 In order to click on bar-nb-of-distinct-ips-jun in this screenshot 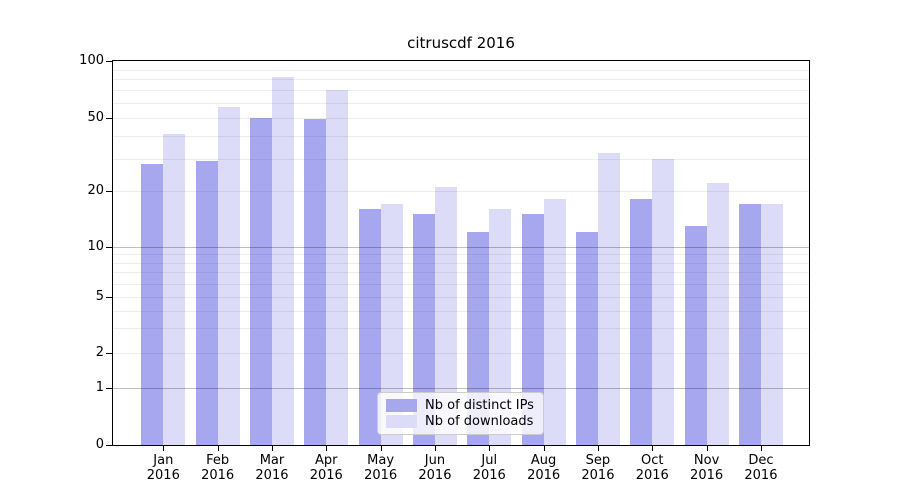, I will do `click(423, 329)`.